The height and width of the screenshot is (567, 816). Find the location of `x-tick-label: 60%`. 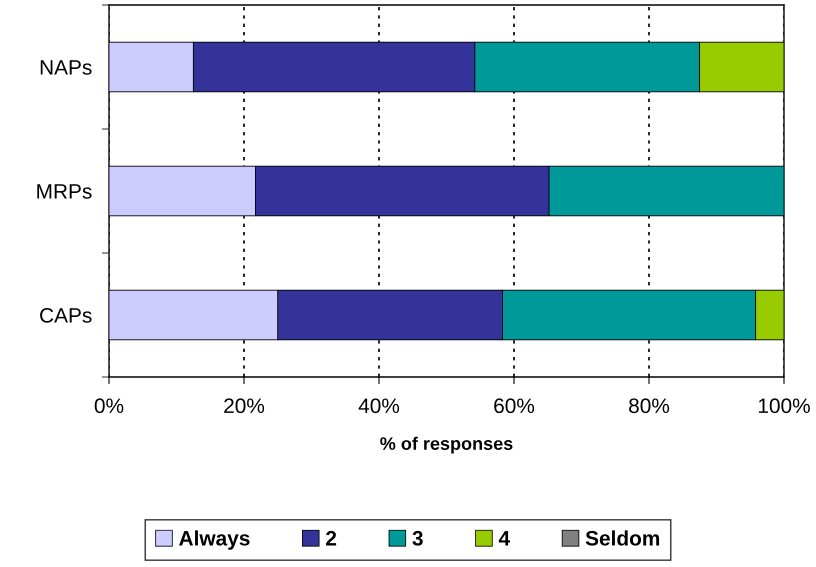

x-tick-label: 60% is located at coordinates (514, 406).